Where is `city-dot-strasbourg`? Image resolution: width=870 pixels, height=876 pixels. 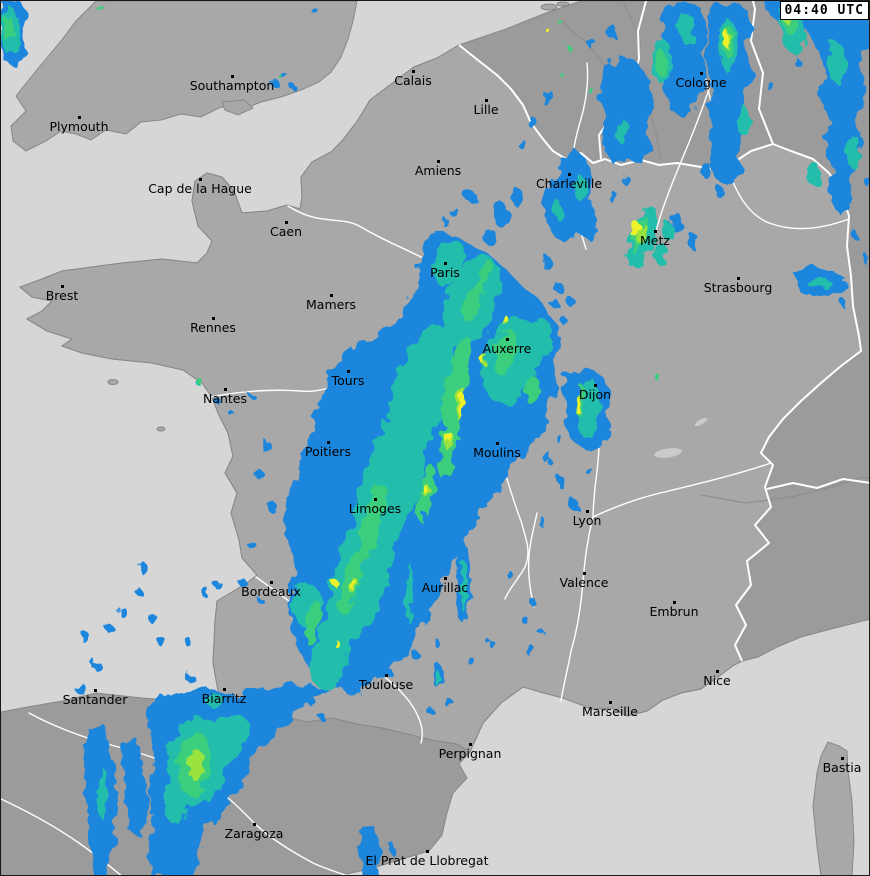 city-dot-strasbourg is located at coordinates (738, 278).